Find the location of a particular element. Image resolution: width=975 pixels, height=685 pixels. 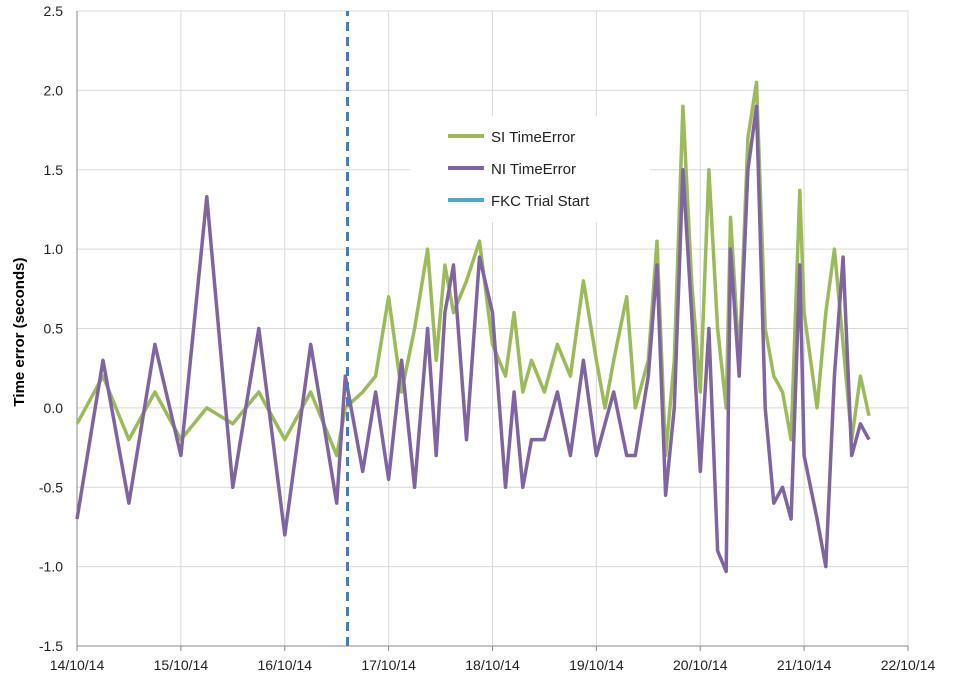

y-tick-label: -1.0 is located at coordinates (51, 567).